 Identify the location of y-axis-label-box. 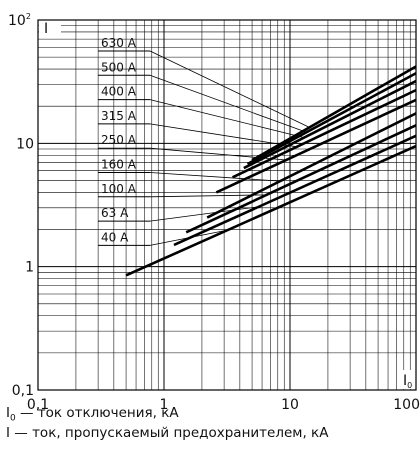
(50, 28).